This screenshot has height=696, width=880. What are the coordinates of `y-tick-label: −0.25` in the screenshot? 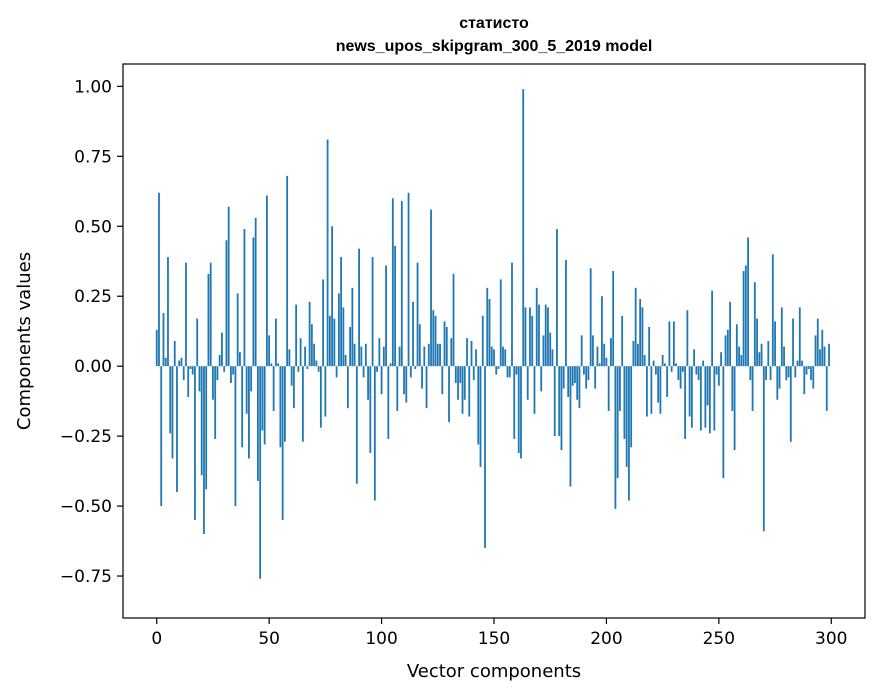 It's located at (86, 437).